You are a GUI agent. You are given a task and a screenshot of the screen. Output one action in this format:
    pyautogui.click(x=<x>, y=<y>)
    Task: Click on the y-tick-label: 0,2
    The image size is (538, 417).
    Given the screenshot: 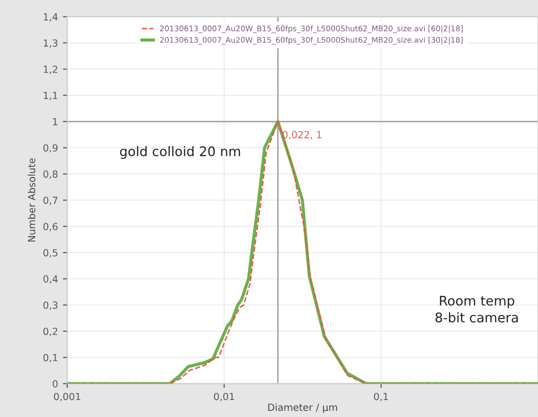 What is the action you would take?
    pyautogui.click(x=50, y=332)
    